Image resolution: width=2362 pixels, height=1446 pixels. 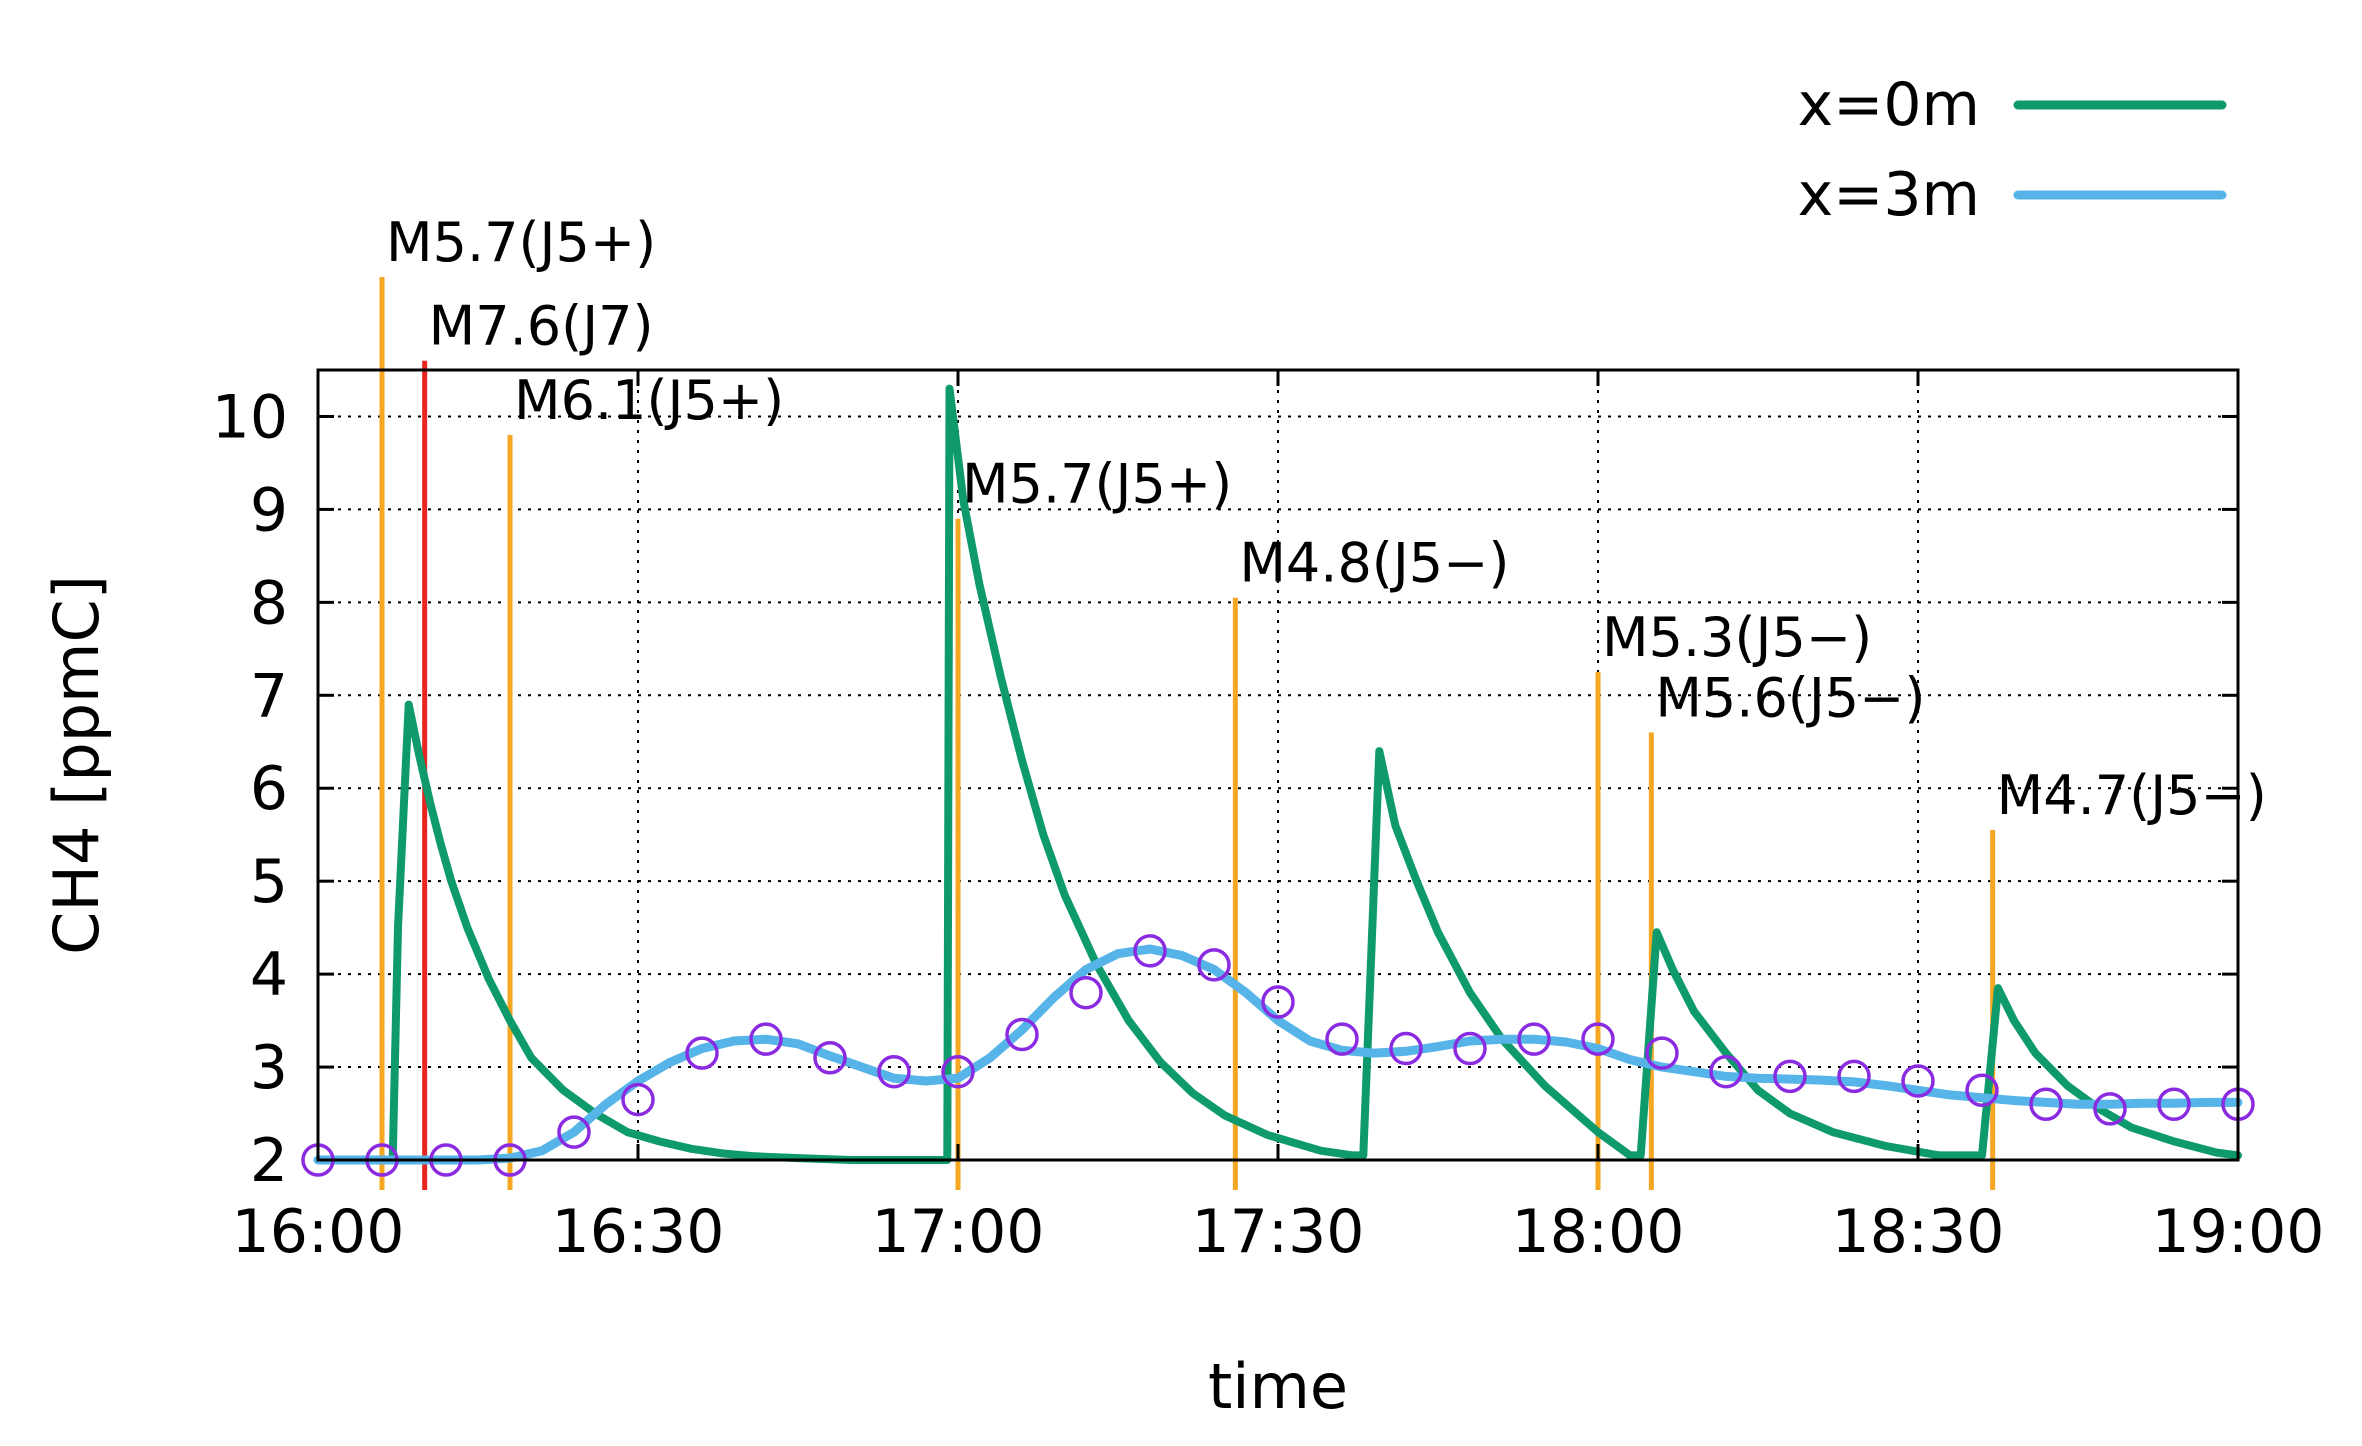 I want to click on y-tick-label: 3, so click(x=269, y=1068).